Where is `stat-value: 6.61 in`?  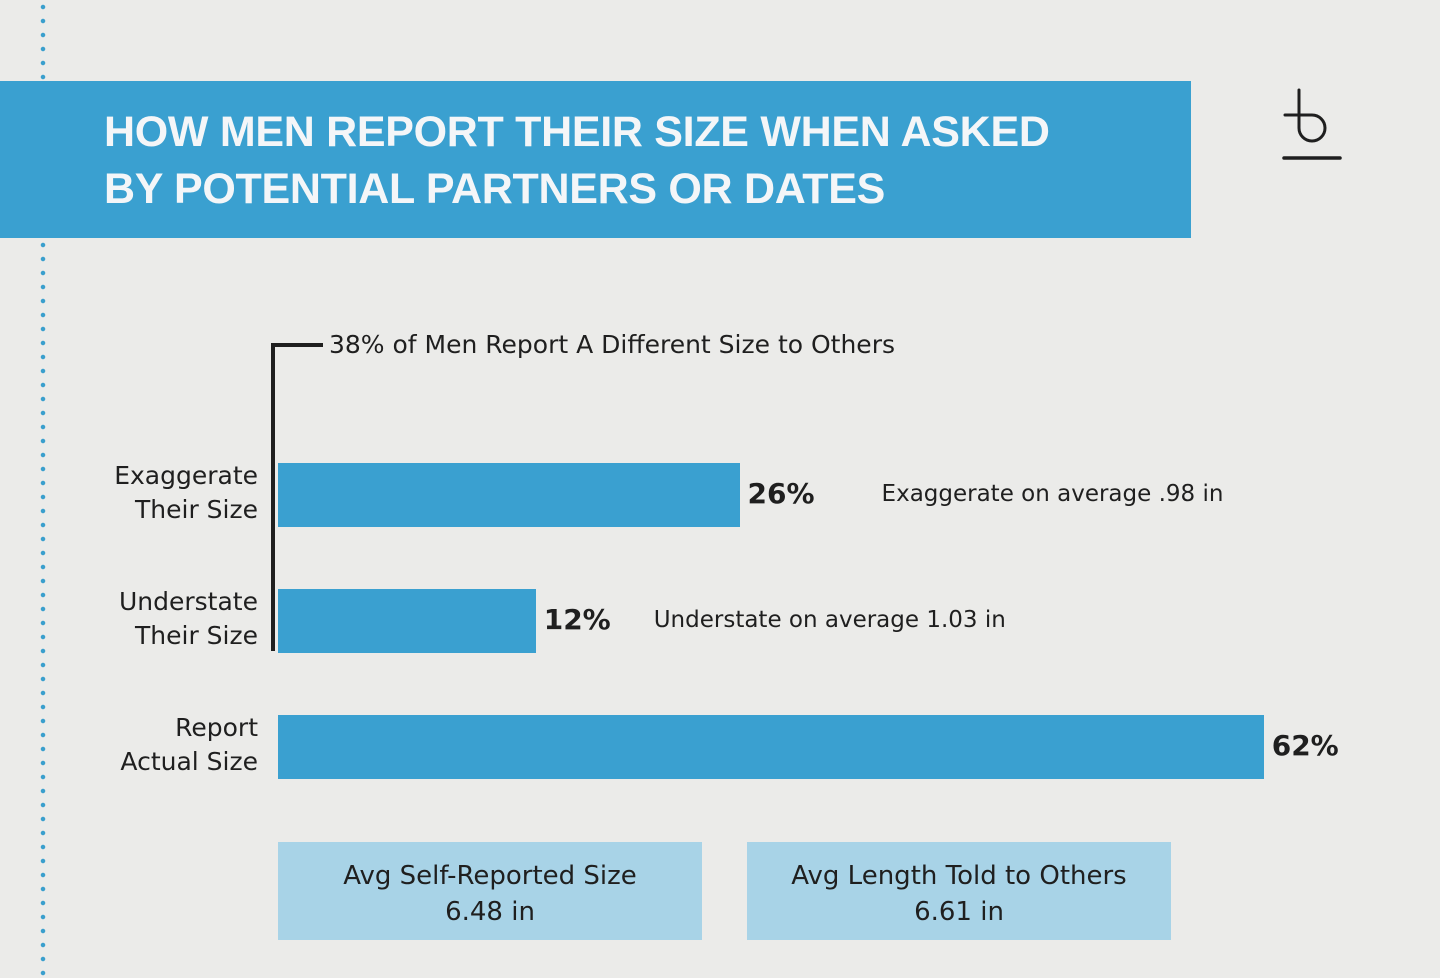 stat-value: 6.61 in is located at coordinates (959, 912).